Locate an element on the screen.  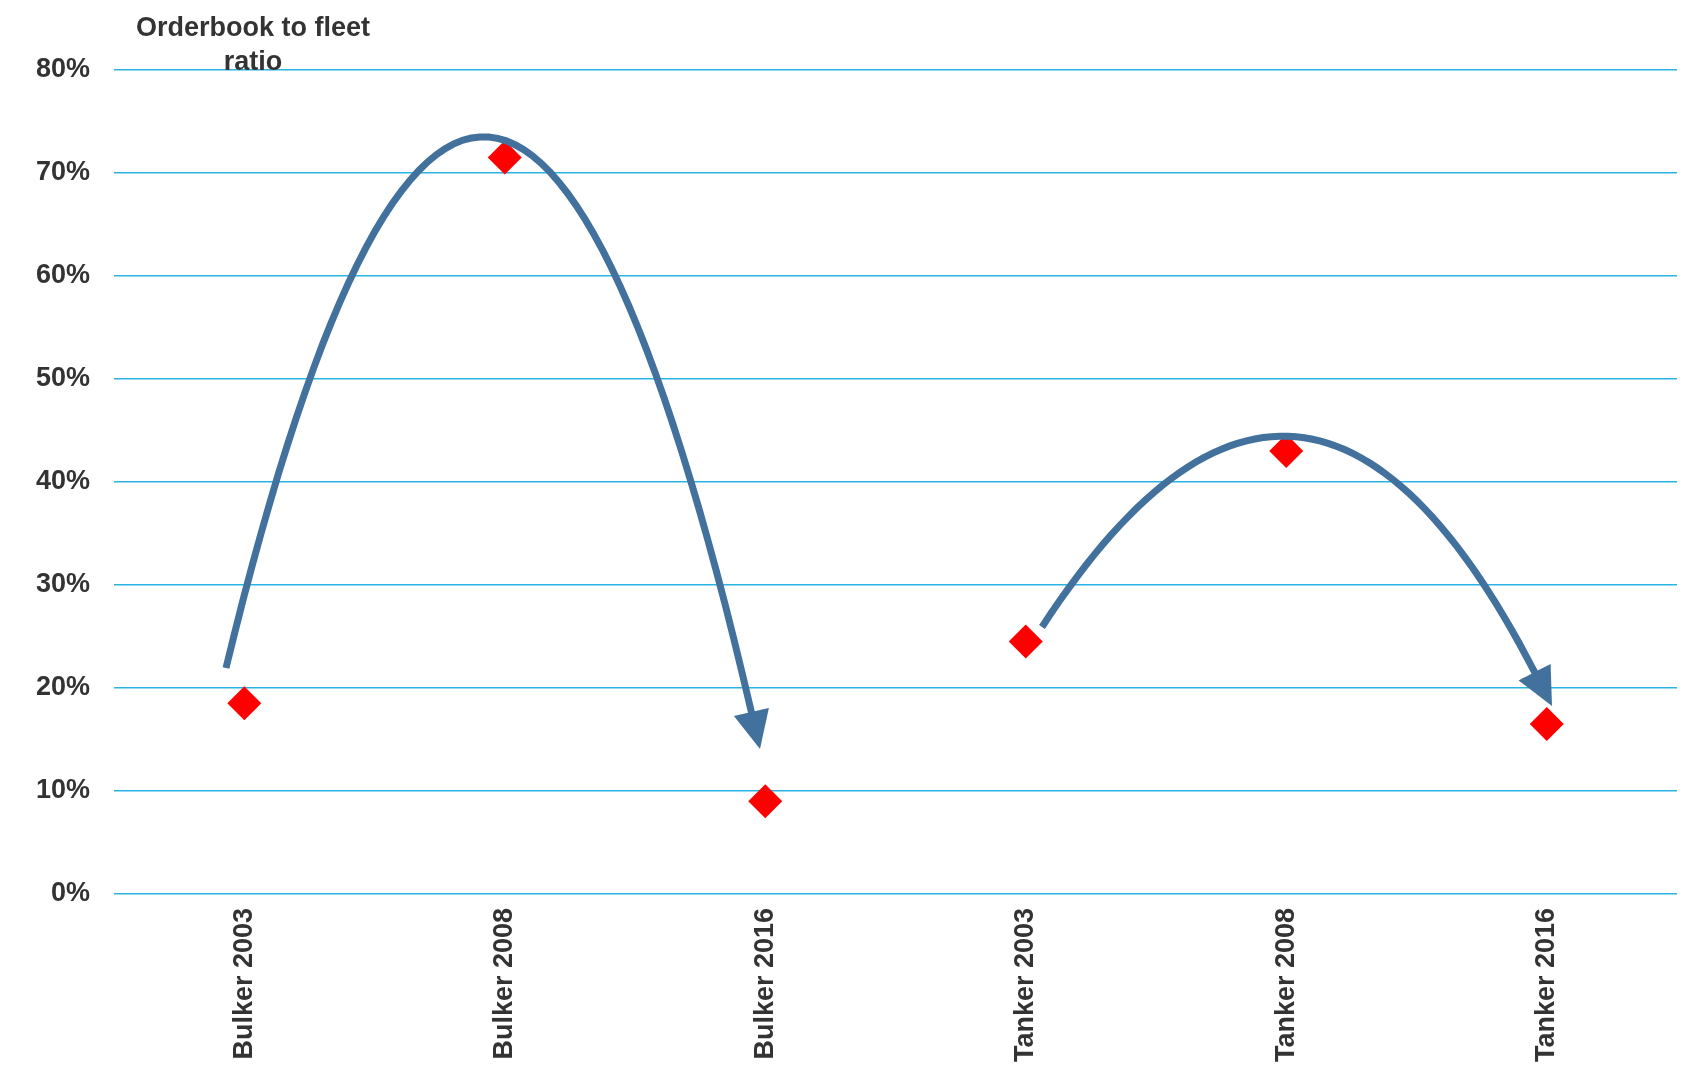
x-tick-label: Bulker 2008 is located at coordinates (503, 983).